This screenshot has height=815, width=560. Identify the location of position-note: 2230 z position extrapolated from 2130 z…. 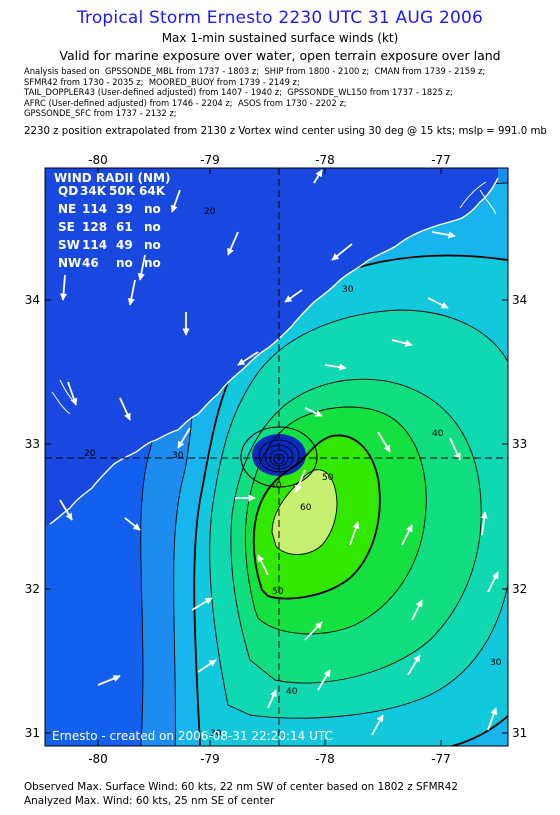
(285, 131).